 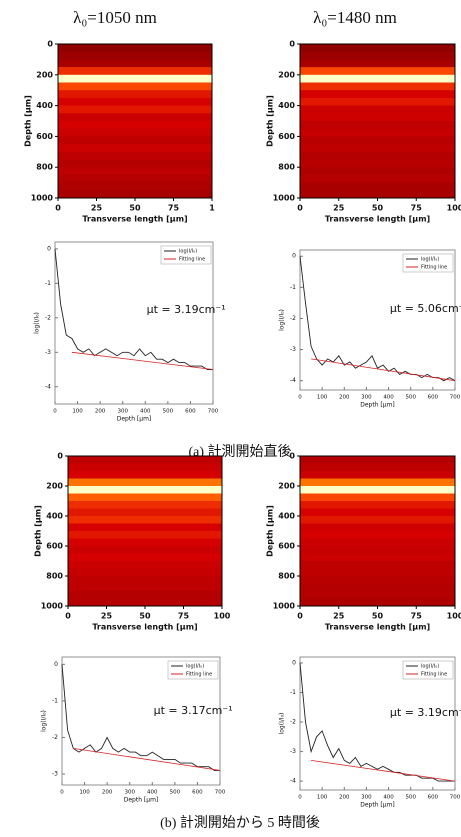 What do you see at coordinates (377, 219) in the screenshot?
I see `x-axis-label: Transverse length [μm]` at bounding box center [377, 219].